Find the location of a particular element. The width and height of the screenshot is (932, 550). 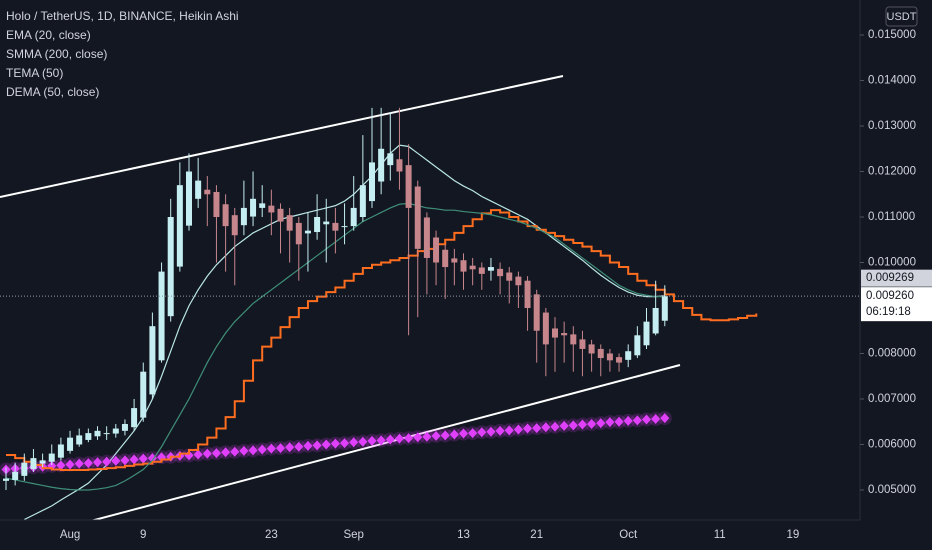

x-tick-label: Oct is located at coordinates (628, 535).